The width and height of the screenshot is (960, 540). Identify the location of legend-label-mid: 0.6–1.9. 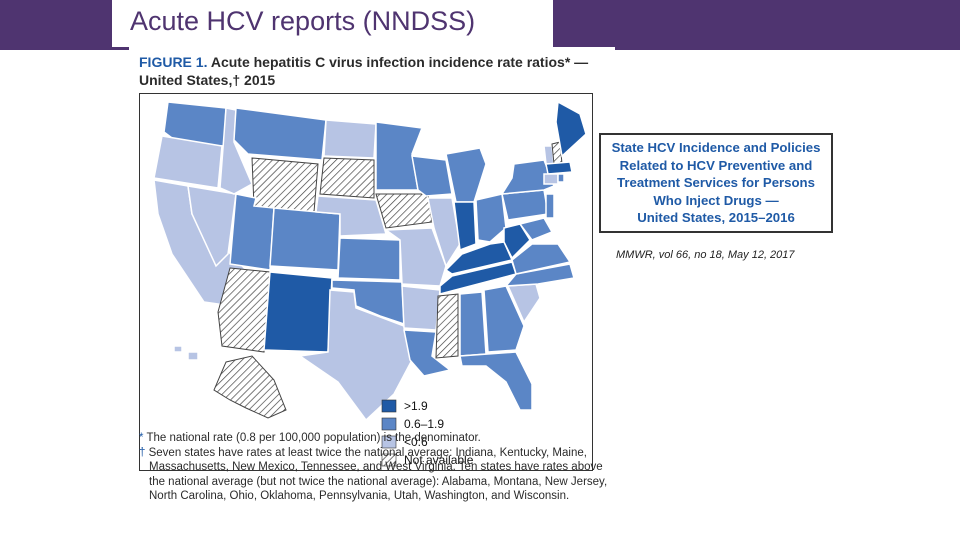
(424, 424).